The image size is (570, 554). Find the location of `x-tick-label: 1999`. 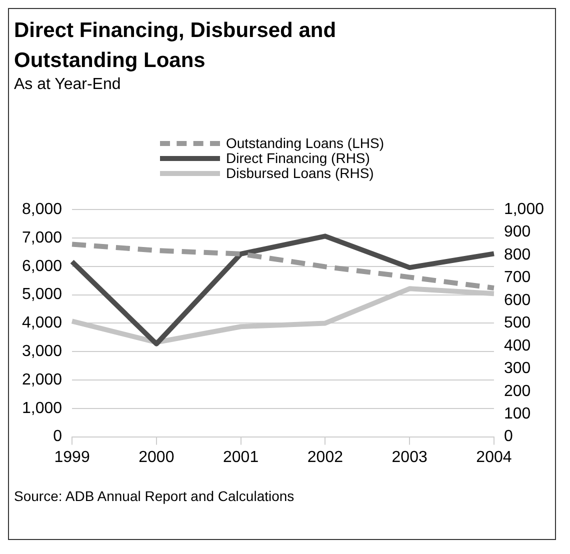

x-tick-label: 1999 is located at coordinates (72, 457).